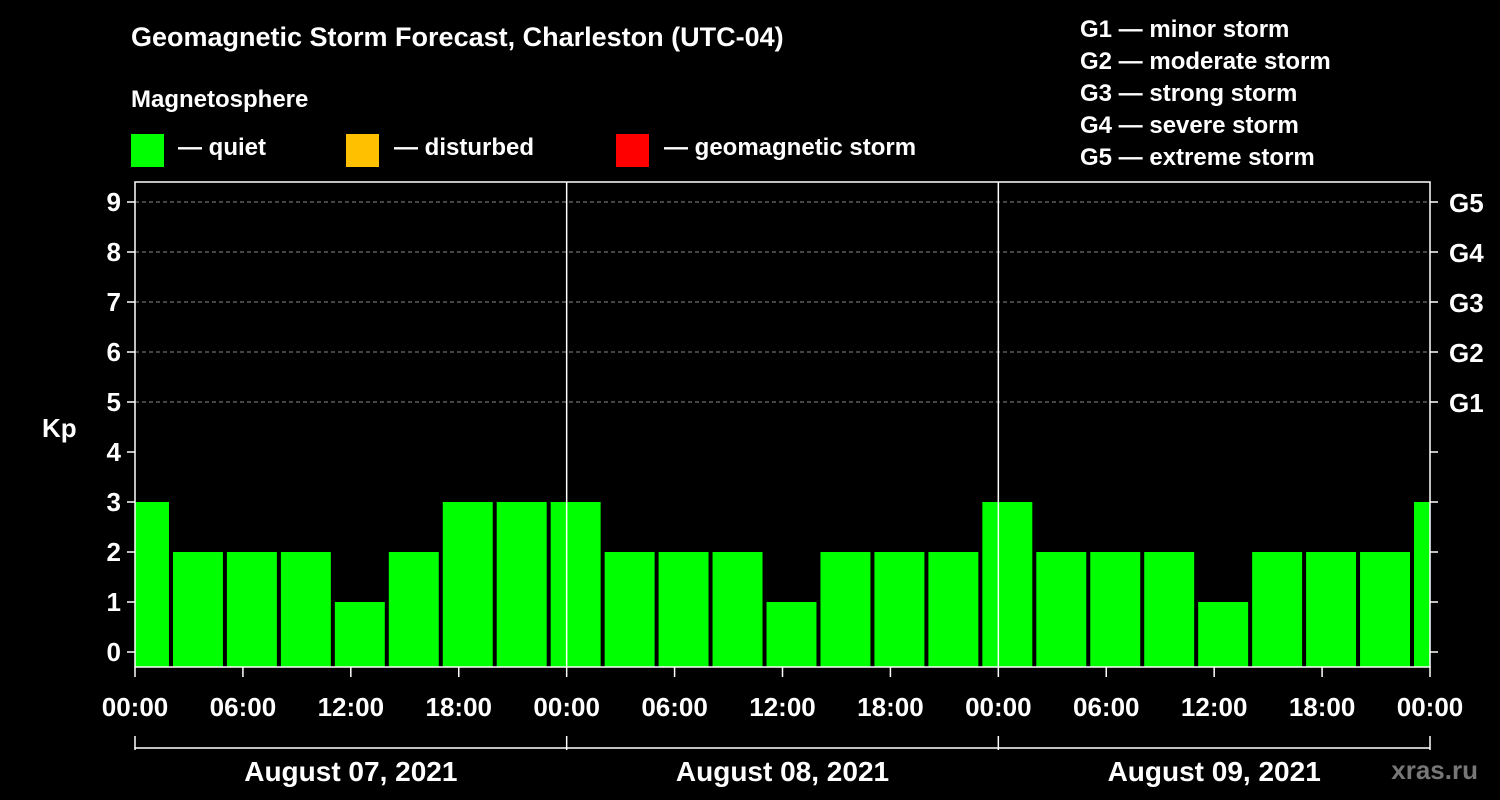 The width and height of the screenshot is (1500, 800). I want to click on g-level-label: G1, so click(1466, 403).